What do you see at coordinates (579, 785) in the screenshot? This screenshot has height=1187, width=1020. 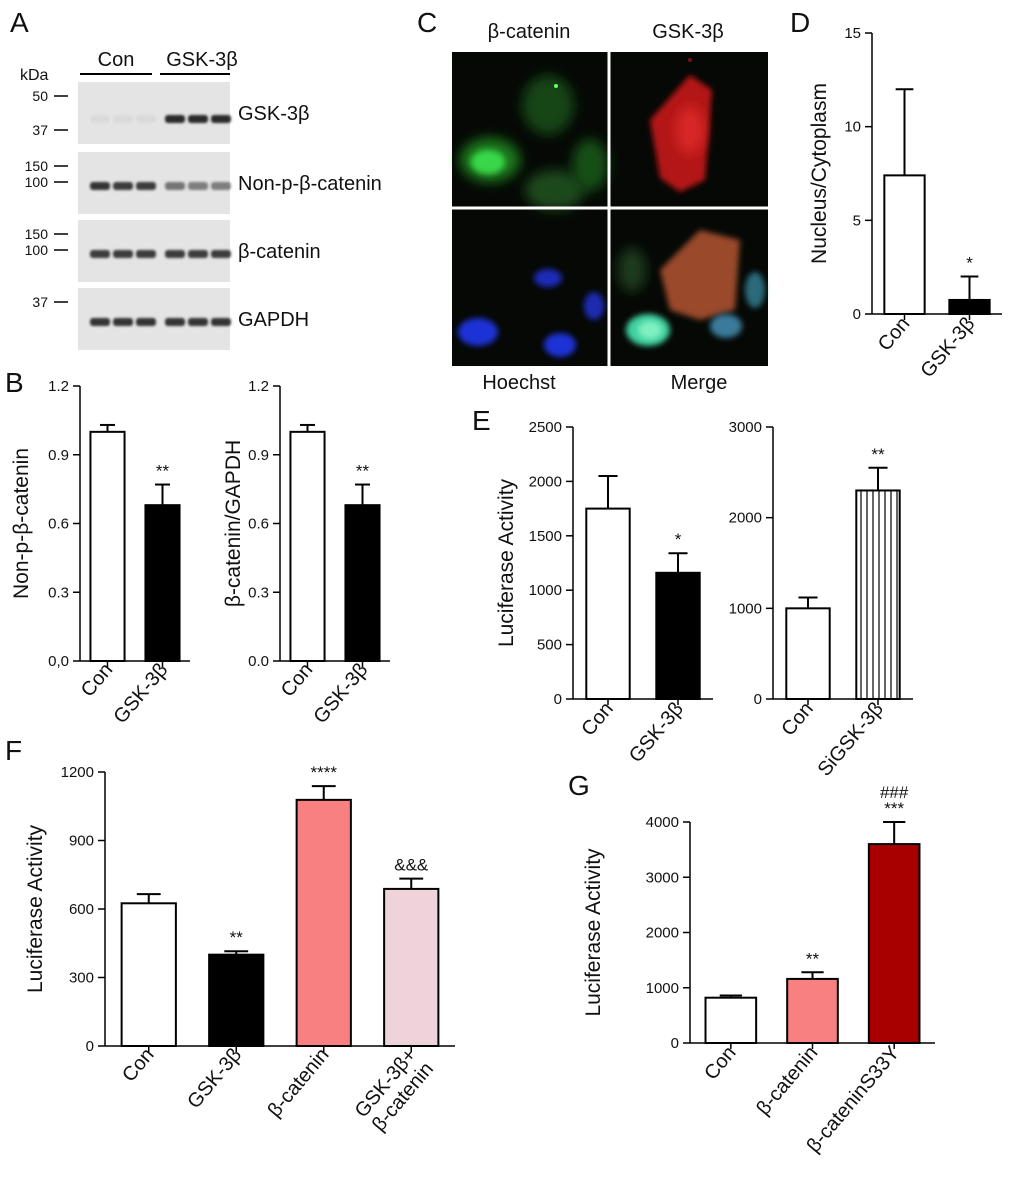 I see `panel-label-g: G` at bounding box center [579, 785].